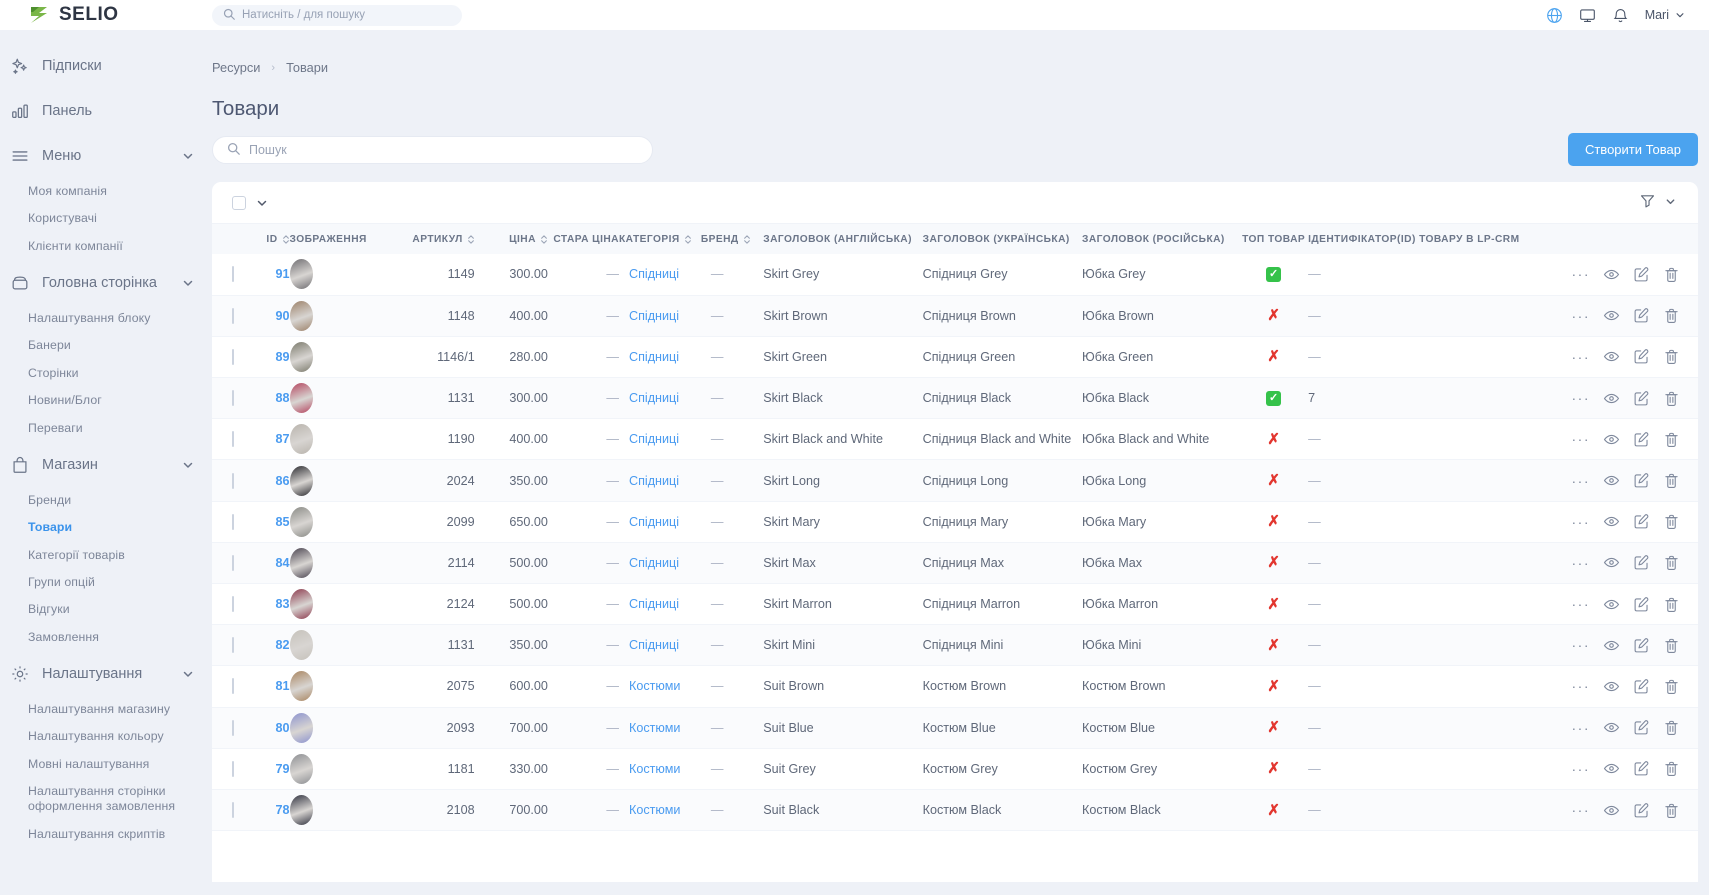  I want to click on global-search-input: Натисніть / для пошуку, so click(337, 15).